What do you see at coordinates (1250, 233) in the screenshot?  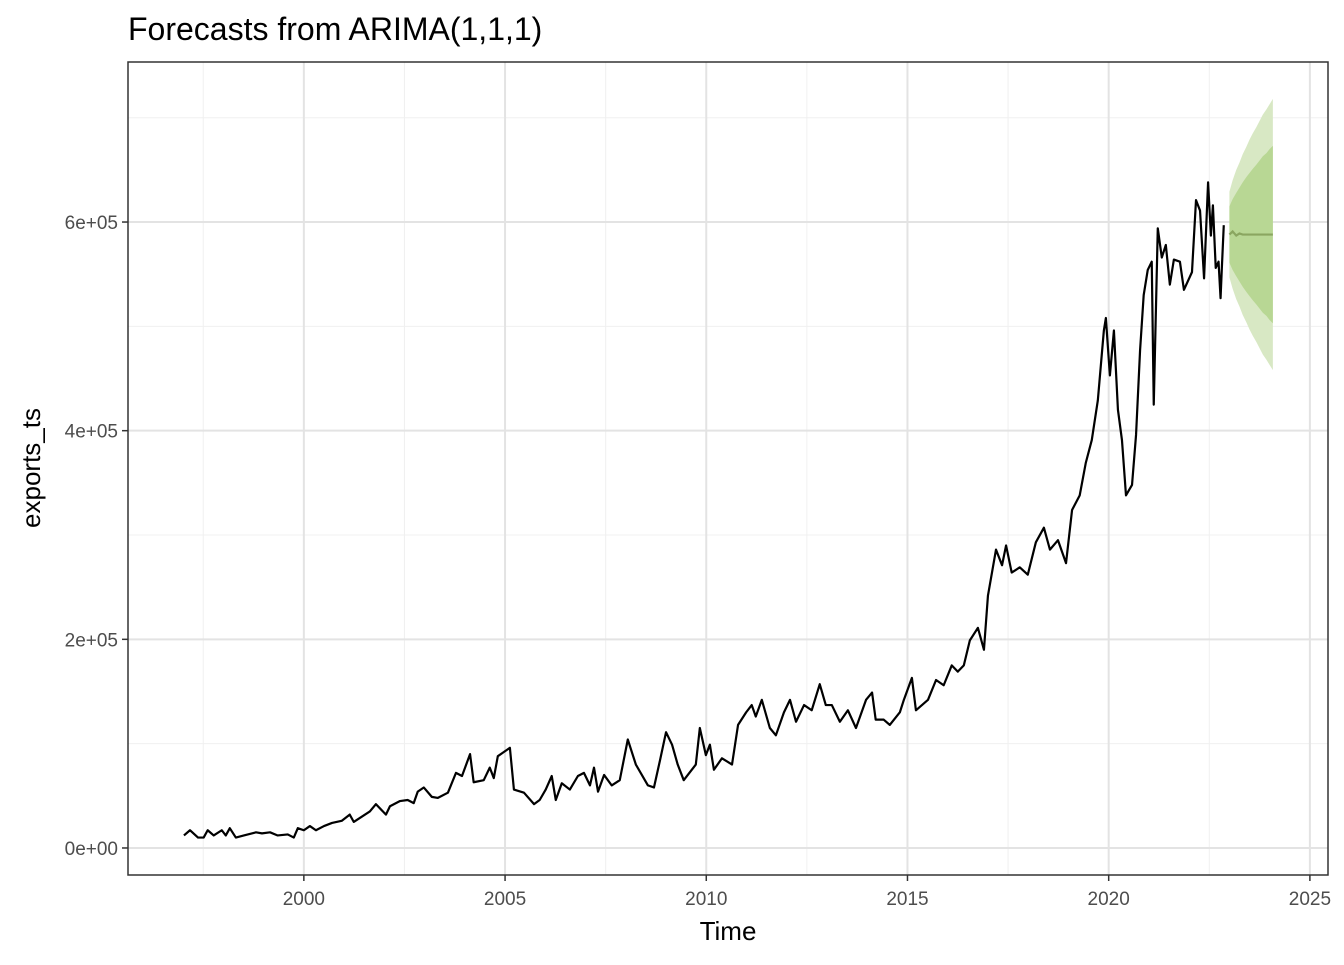 I see `forecast-line` at bounding box center [1250, 233].